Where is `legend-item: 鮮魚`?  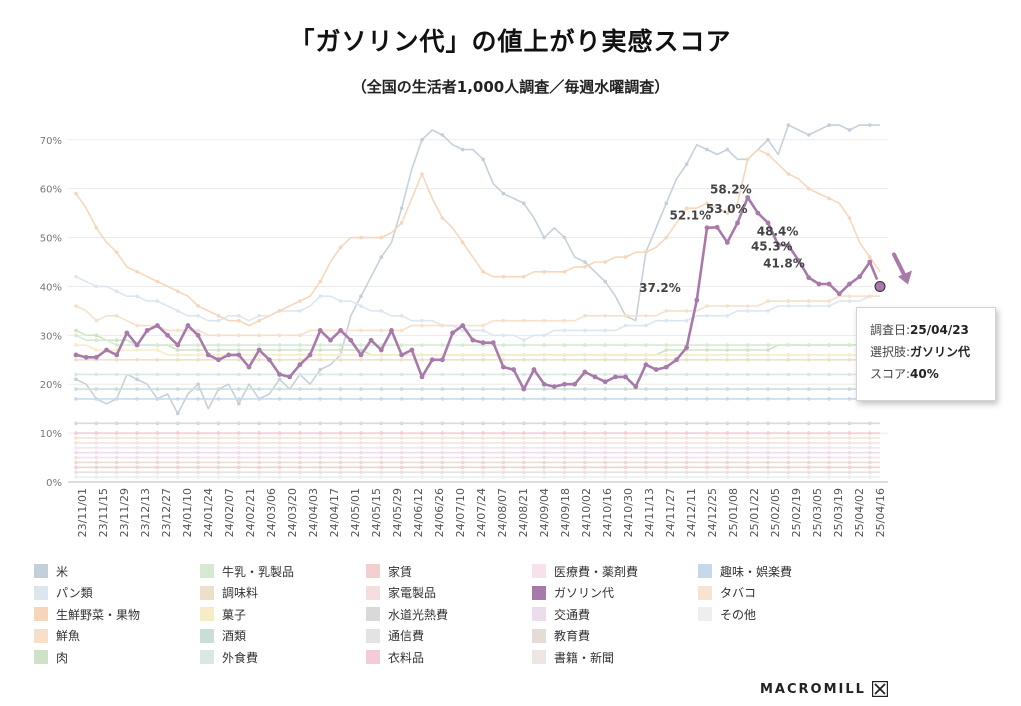 legend-item: 鮮魚 is located at coordinates (57, 636).